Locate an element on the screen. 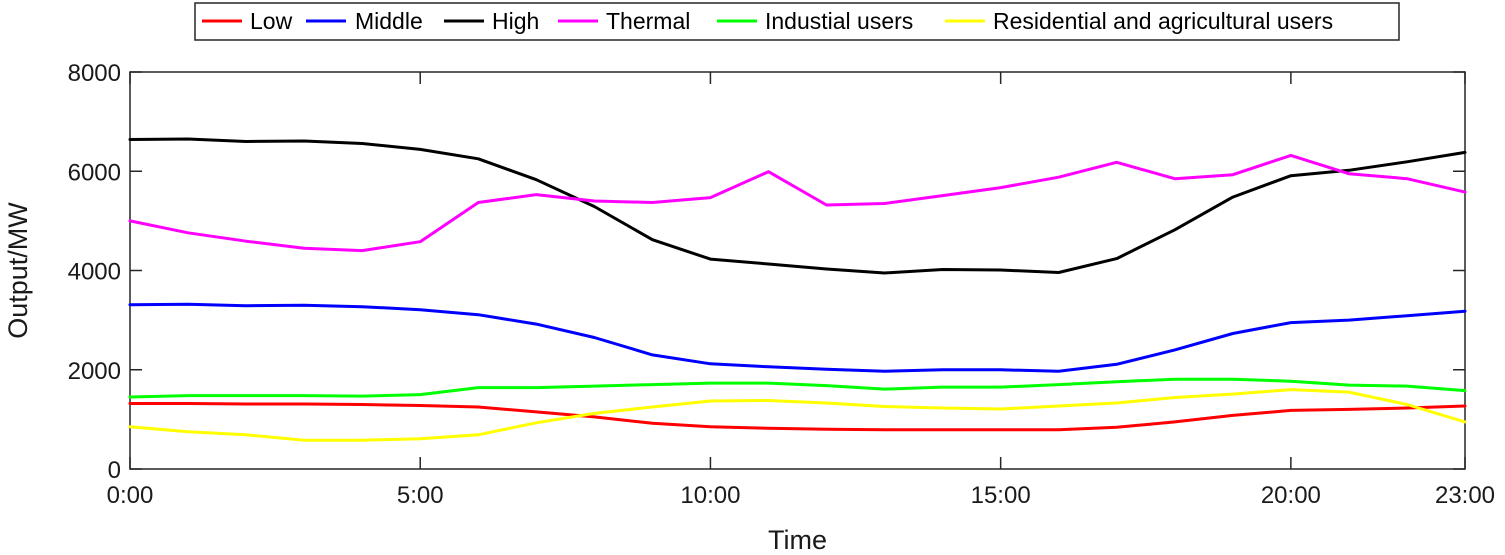 Image resolution: width=1505 pixels, height=555 pixels. y-tick-label: 6000 is located at coordinates (94, 172).